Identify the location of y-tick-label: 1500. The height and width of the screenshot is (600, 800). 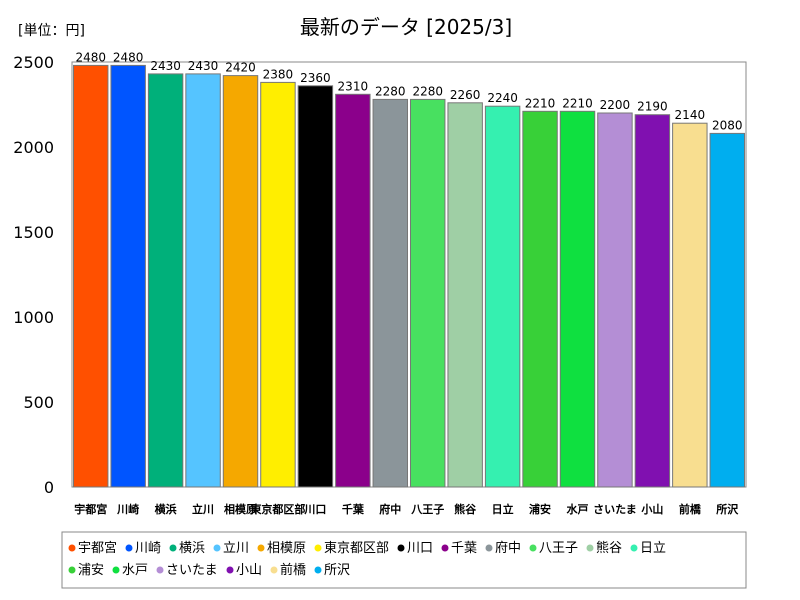
(33, 232).